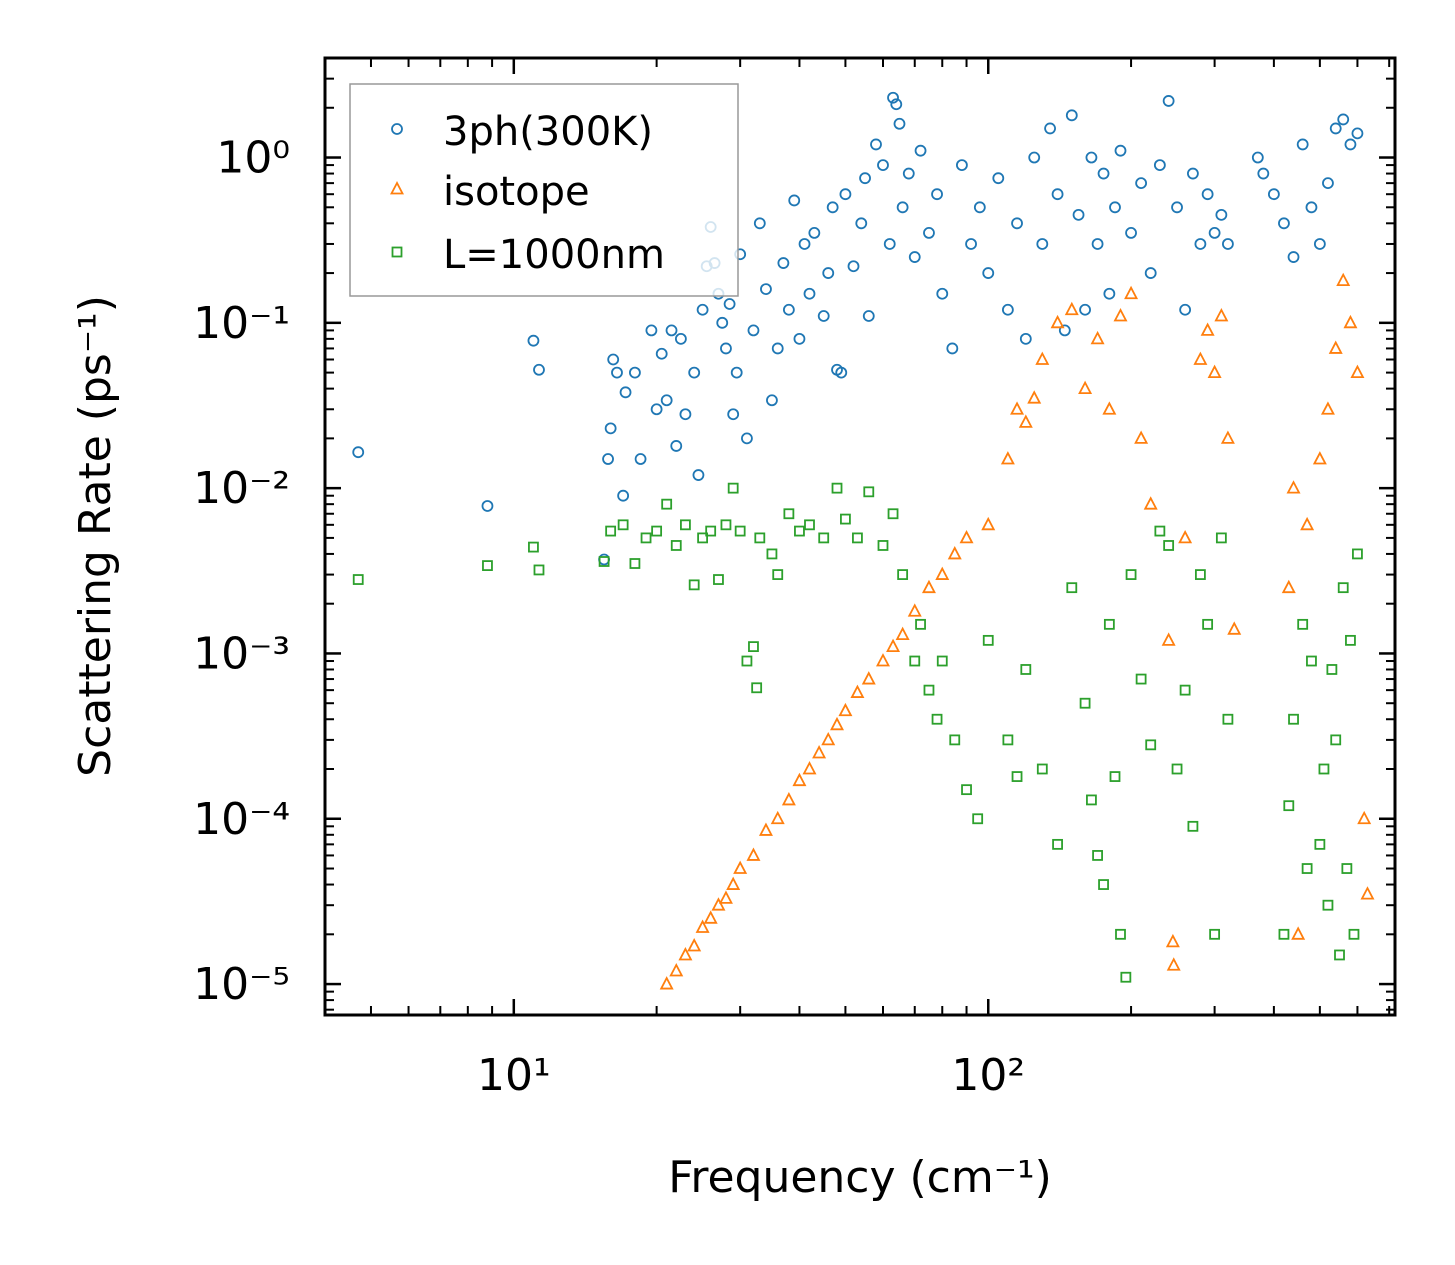 The width and height of the screenshot is (1455, 1265). Describe the element at coordinates (241, 819) in the screenshot. I see `y-tick-label: 10⁻⁴` at that location.